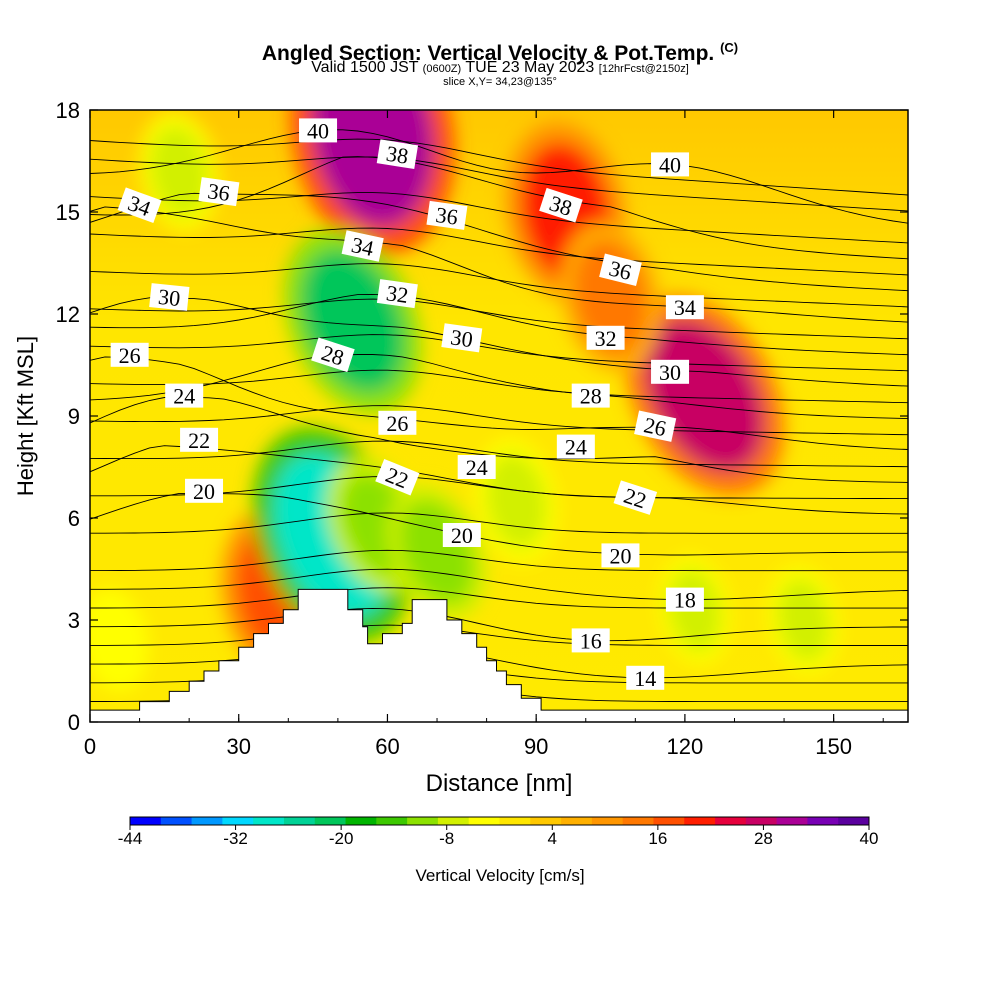  I want to click on colorbar-tick-label: -32, so click(235, 838).